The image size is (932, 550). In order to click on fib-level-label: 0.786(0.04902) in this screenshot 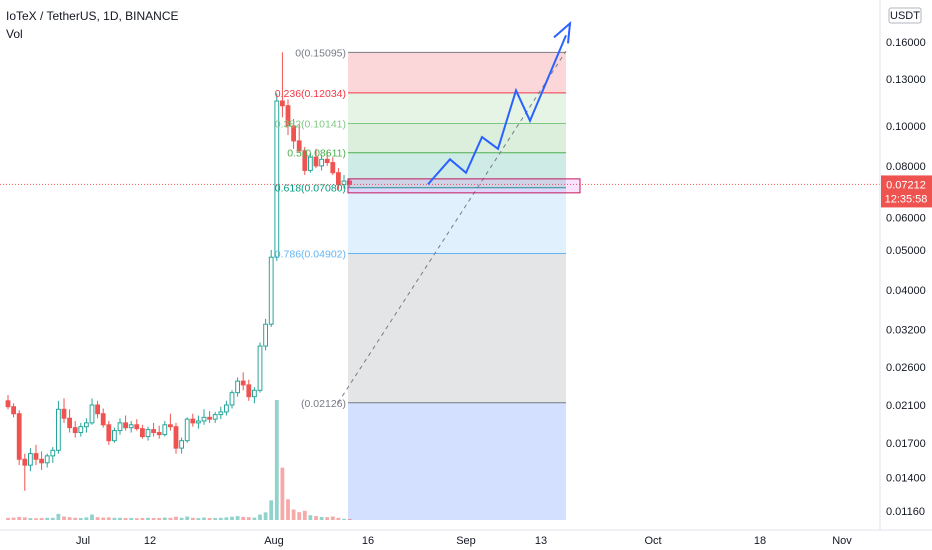, I will do `click(310, 254)`.